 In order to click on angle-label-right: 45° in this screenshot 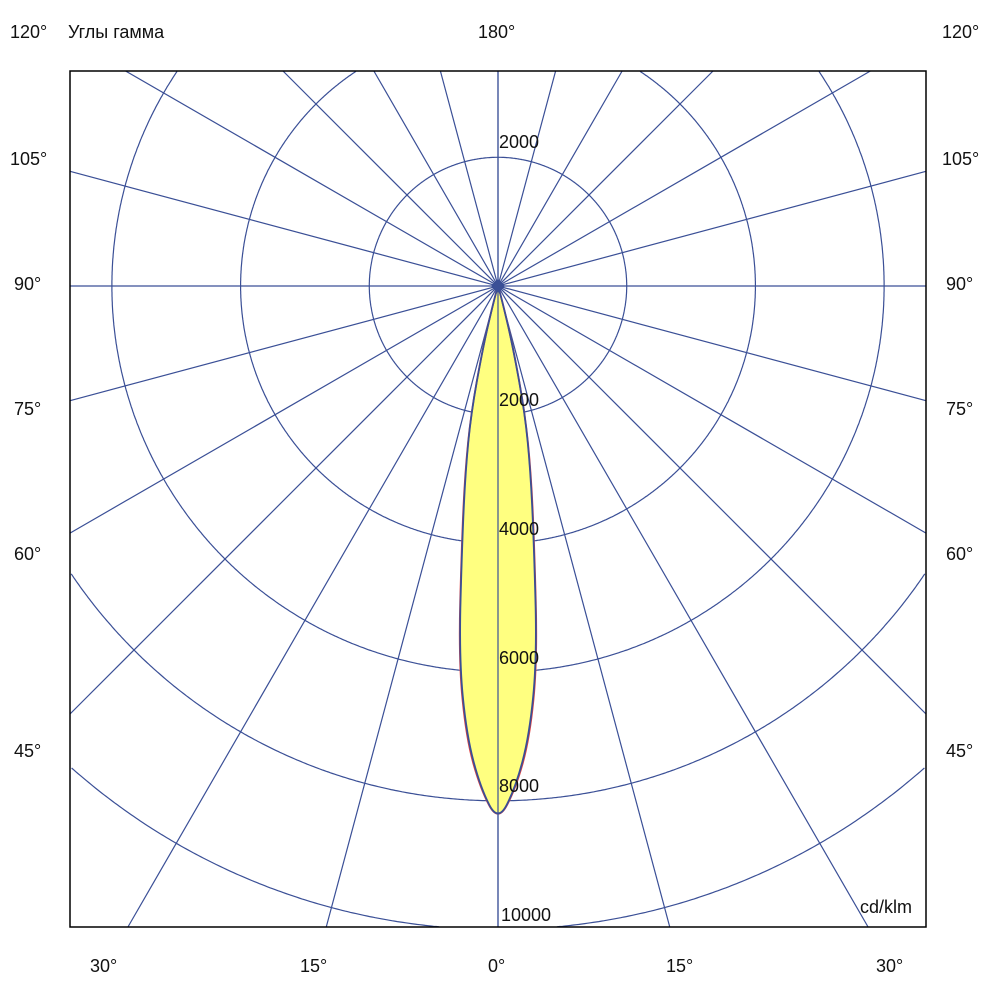, I will do `click(960, 751)`.